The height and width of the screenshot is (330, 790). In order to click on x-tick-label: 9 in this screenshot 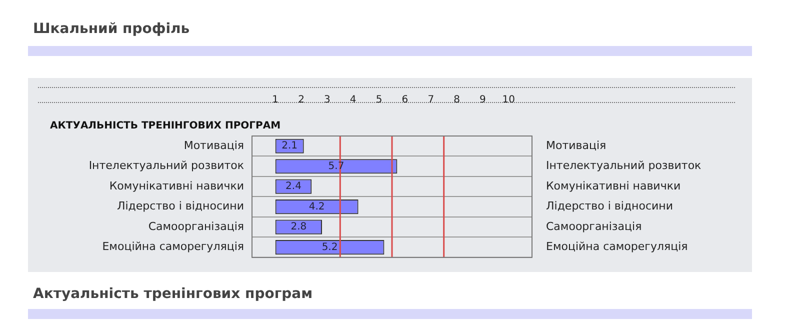, I will do `click(483, 100)`.